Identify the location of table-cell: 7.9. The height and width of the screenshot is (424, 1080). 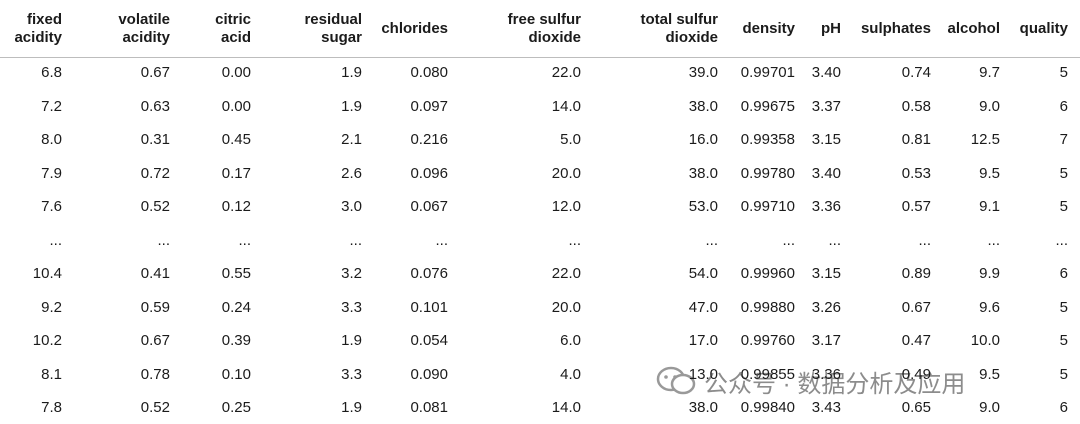
(51, 173).